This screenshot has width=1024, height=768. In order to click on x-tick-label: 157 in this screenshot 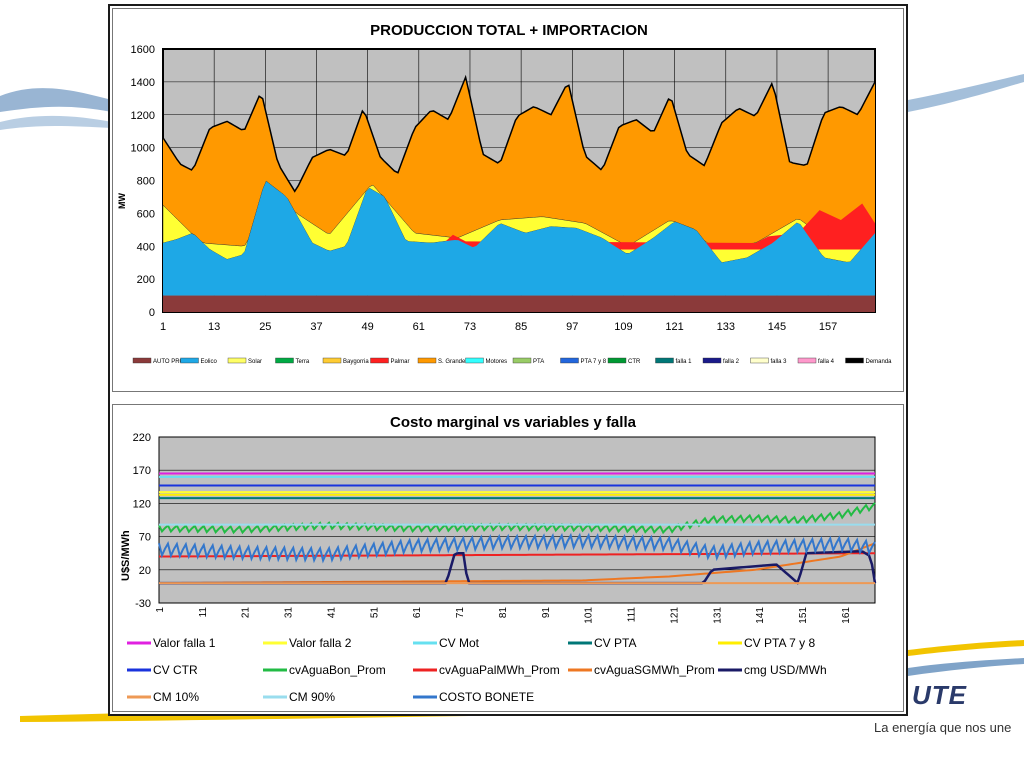, I will do `click(828, 327)`.